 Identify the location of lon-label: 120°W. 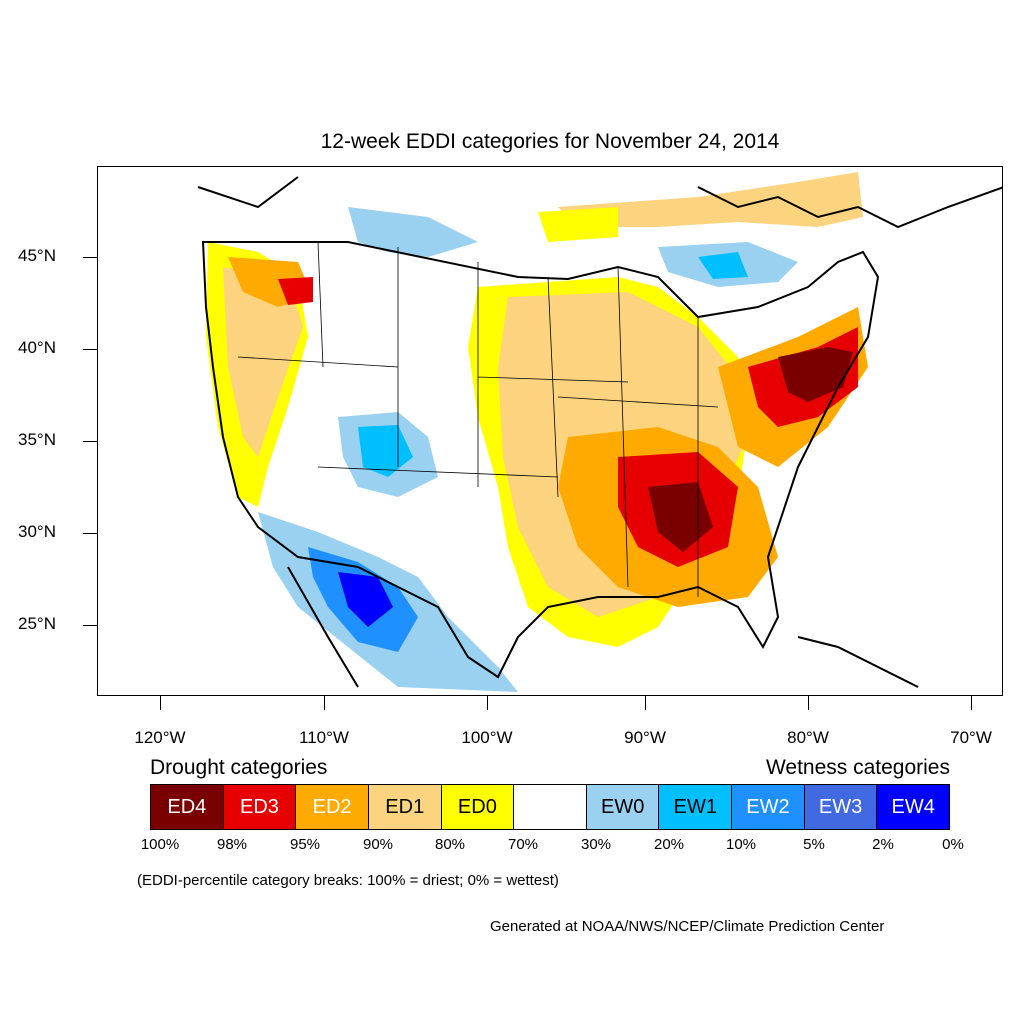
(160, 737).